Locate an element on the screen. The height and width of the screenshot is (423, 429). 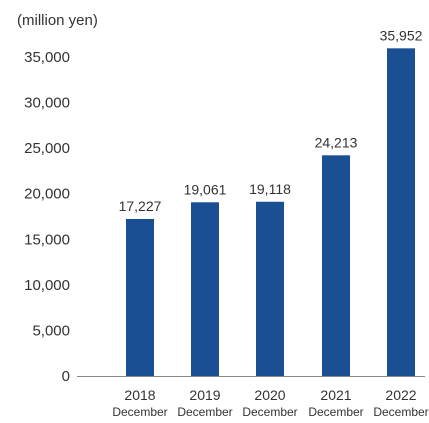
y-tick-label: 35,000 is located at coordinates (47, 57).